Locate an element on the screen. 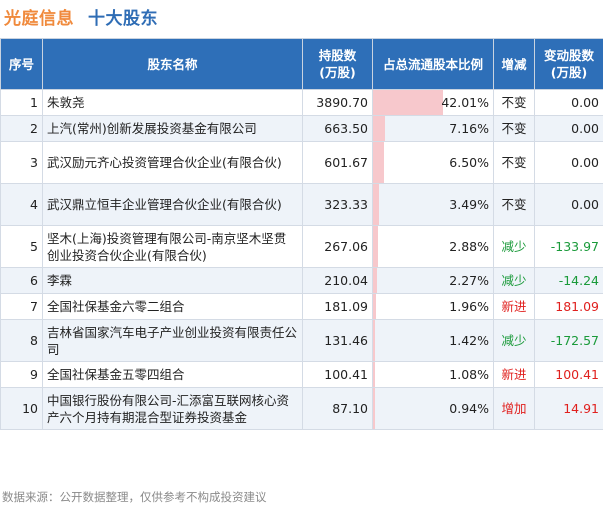 This screenshot has height=510, width=603. table-title: 十大股东 is located at coordinates (123, 18).